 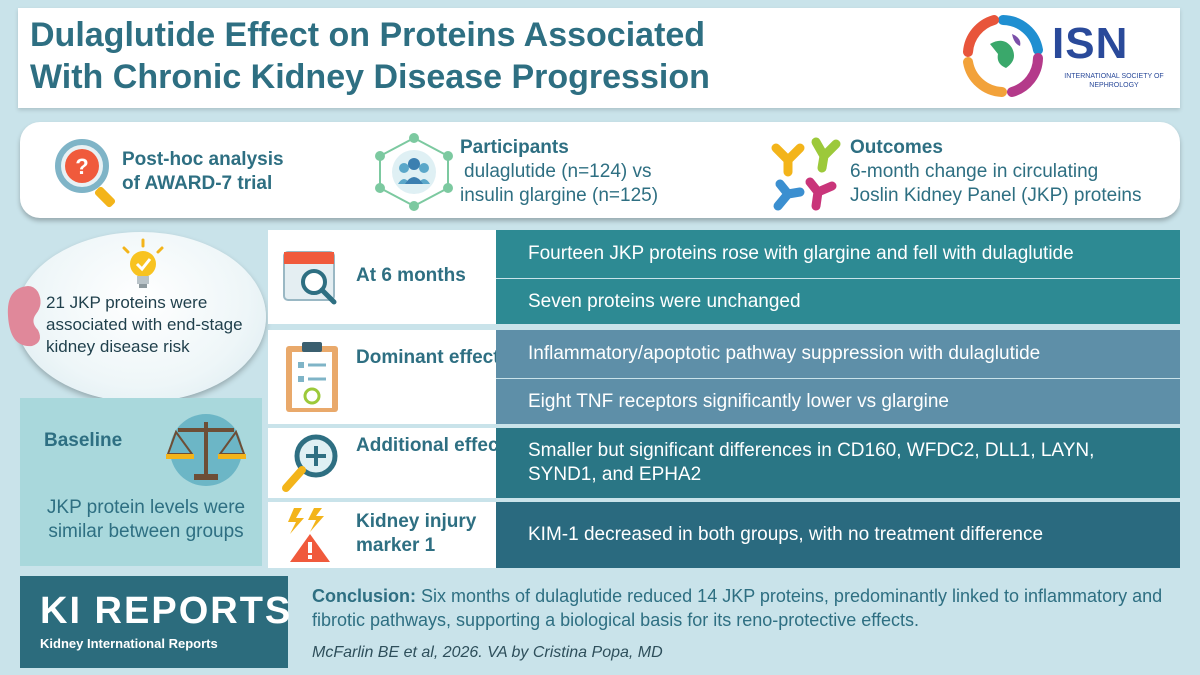 I want to click on magnifier-plus-icon, so click(x=310, y=463).